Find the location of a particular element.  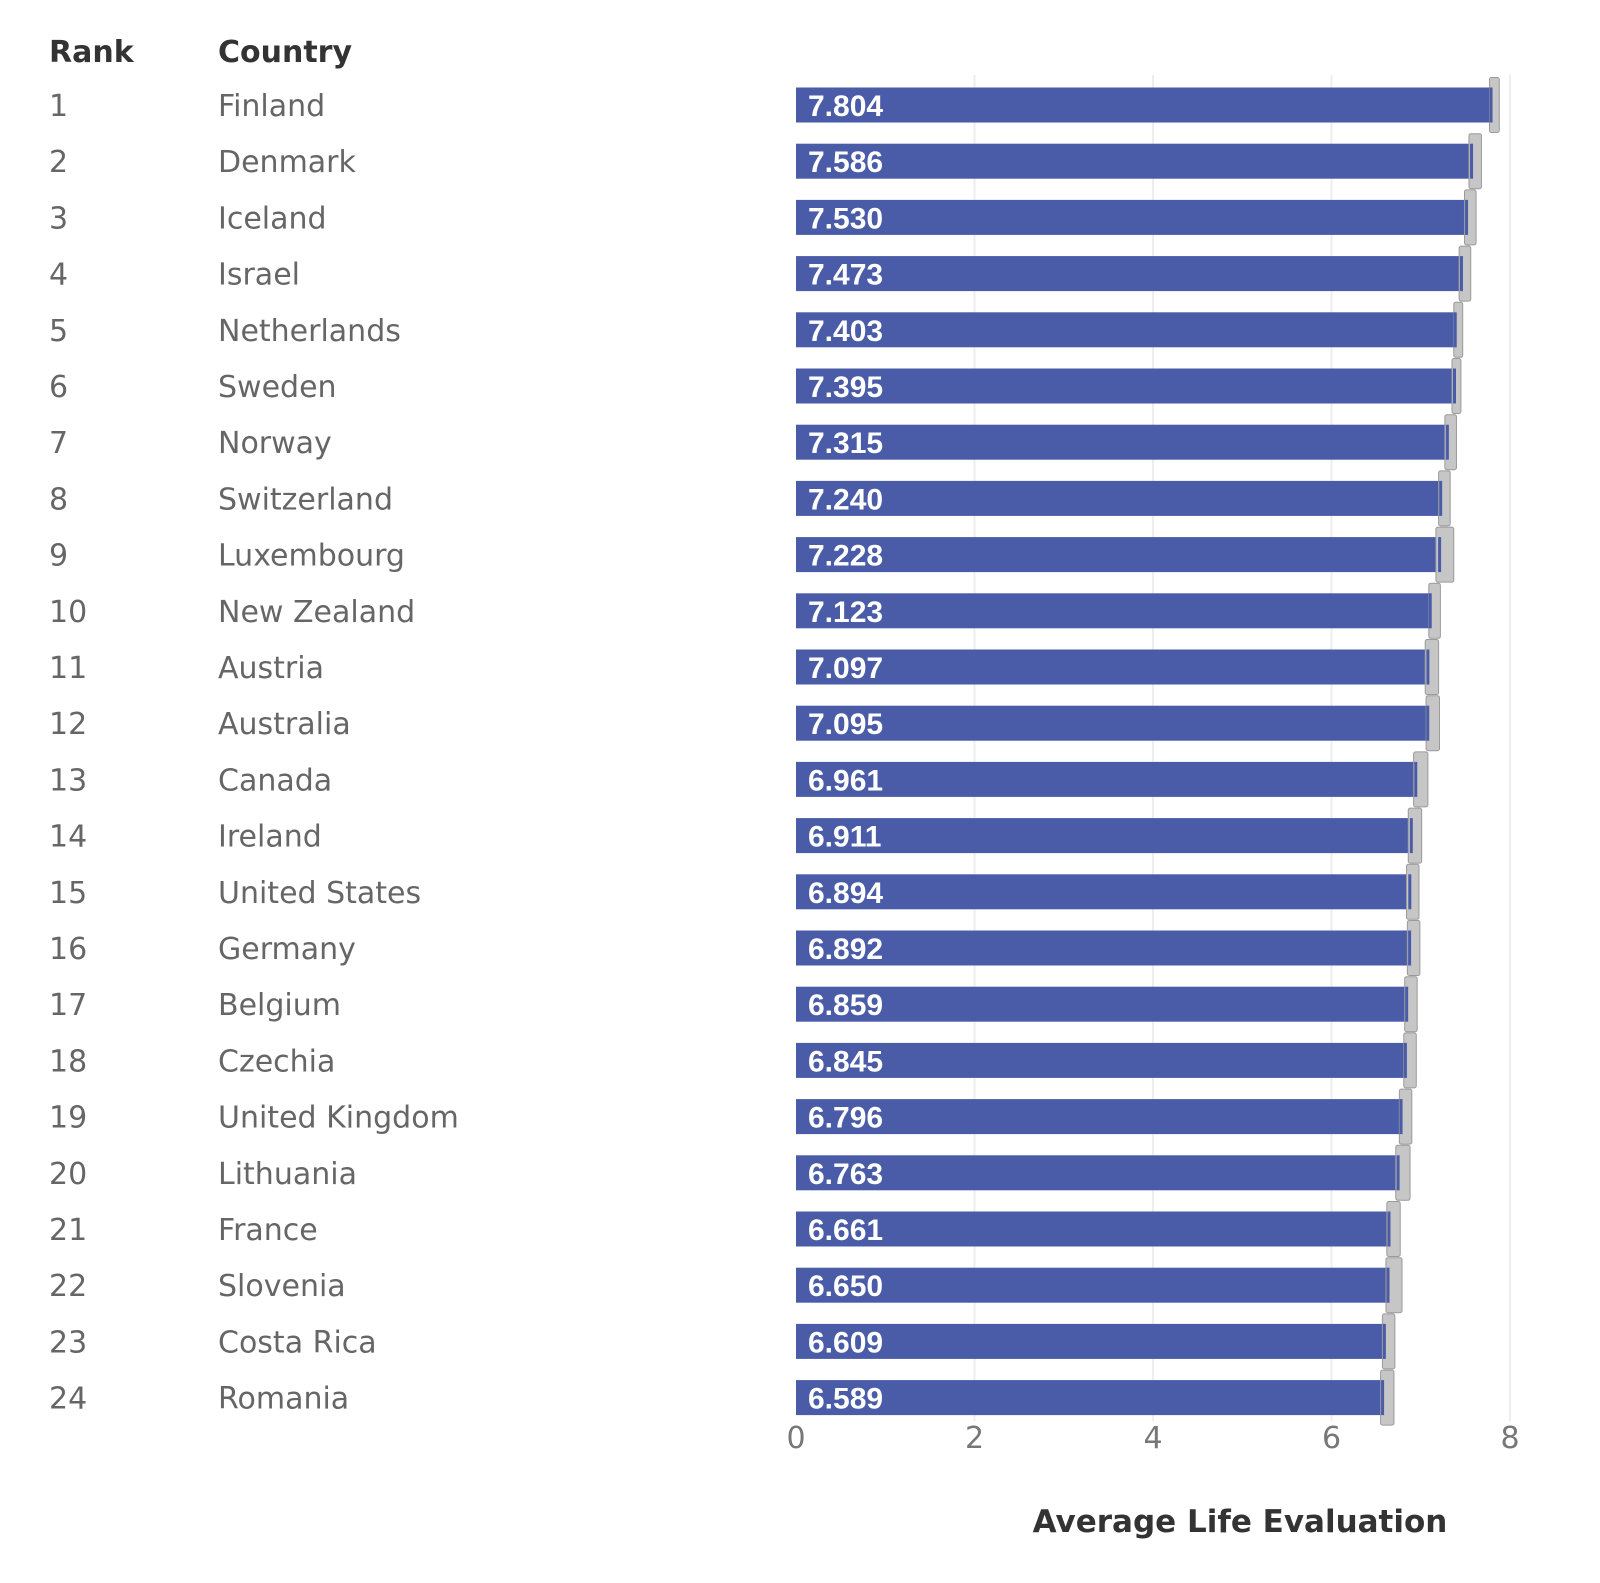

table-row: 14 Ireland 6.911 is located at coordinates (736, 835).